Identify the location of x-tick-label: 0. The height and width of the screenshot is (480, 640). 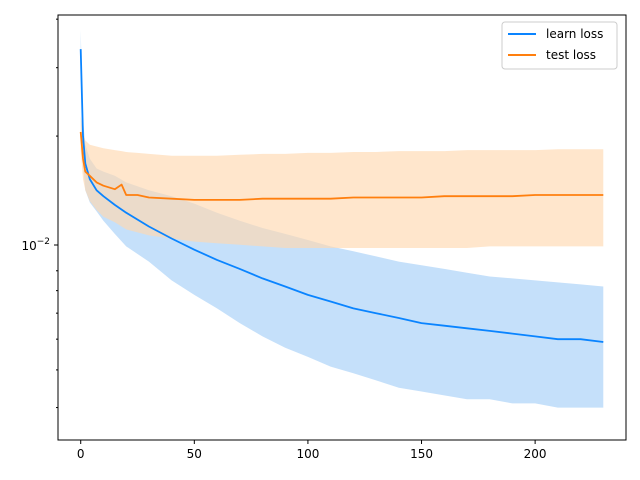
(81, 454).